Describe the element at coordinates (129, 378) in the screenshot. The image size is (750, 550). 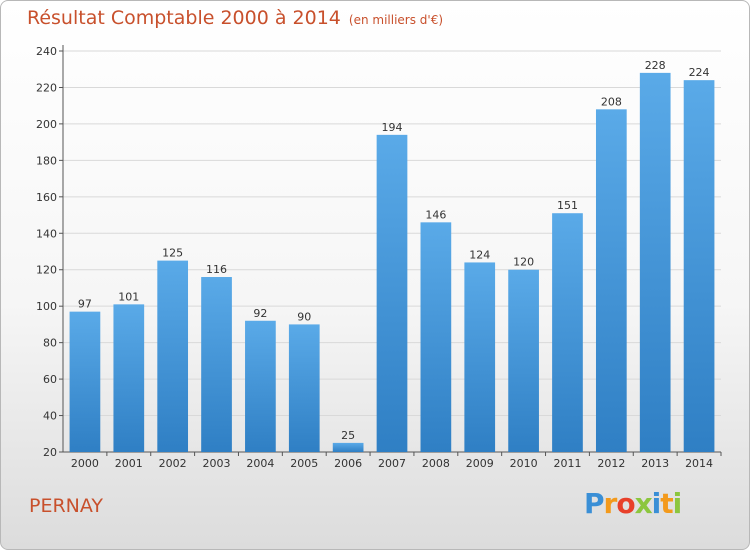
I see `bar-2001` at that location.